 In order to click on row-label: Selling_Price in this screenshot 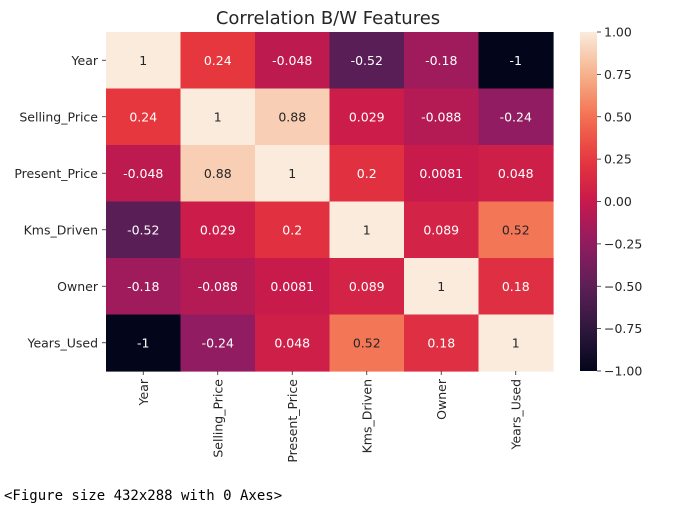, I will do `click(58, 116)`.